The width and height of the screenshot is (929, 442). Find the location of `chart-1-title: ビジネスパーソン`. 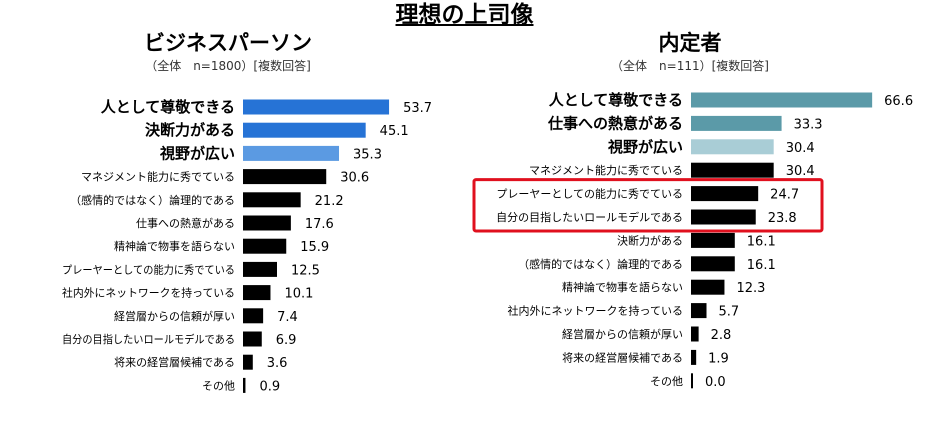

chart-1-title: ビジネスパーソン is located at coordinates (228, 43).